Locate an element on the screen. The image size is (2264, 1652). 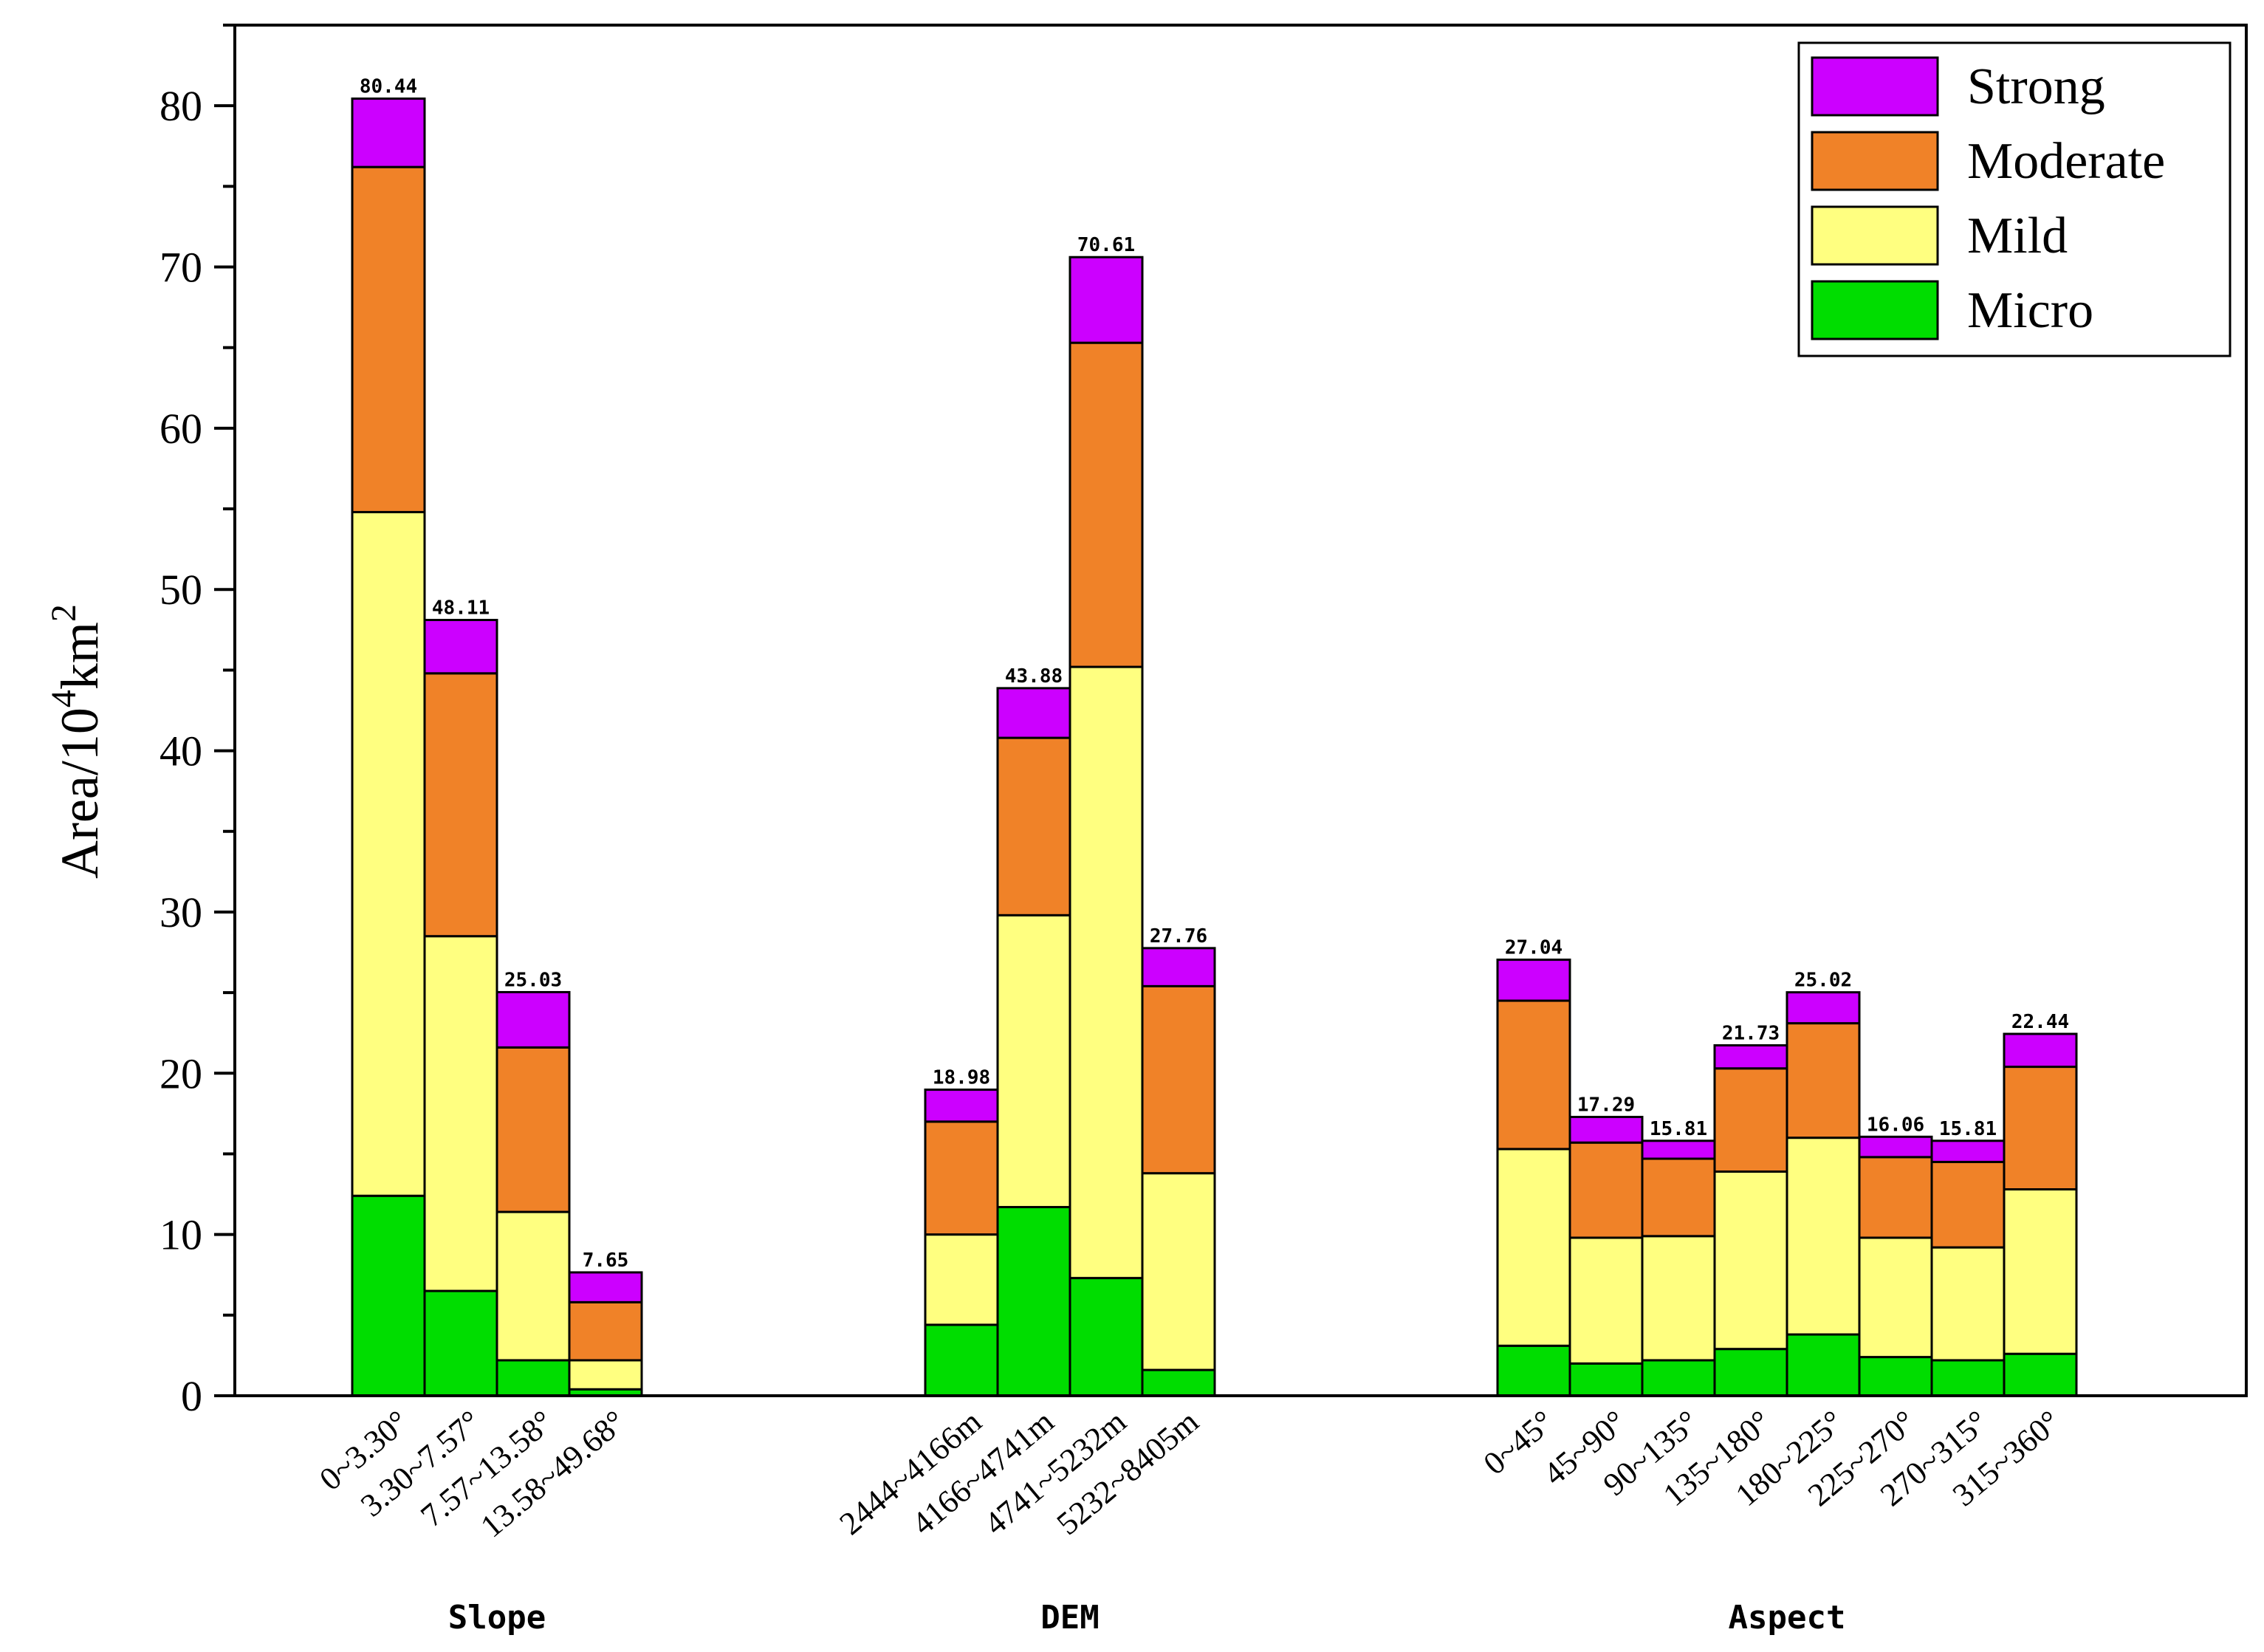
bar-slope-3-mild is located at coordinates (605, 1375).